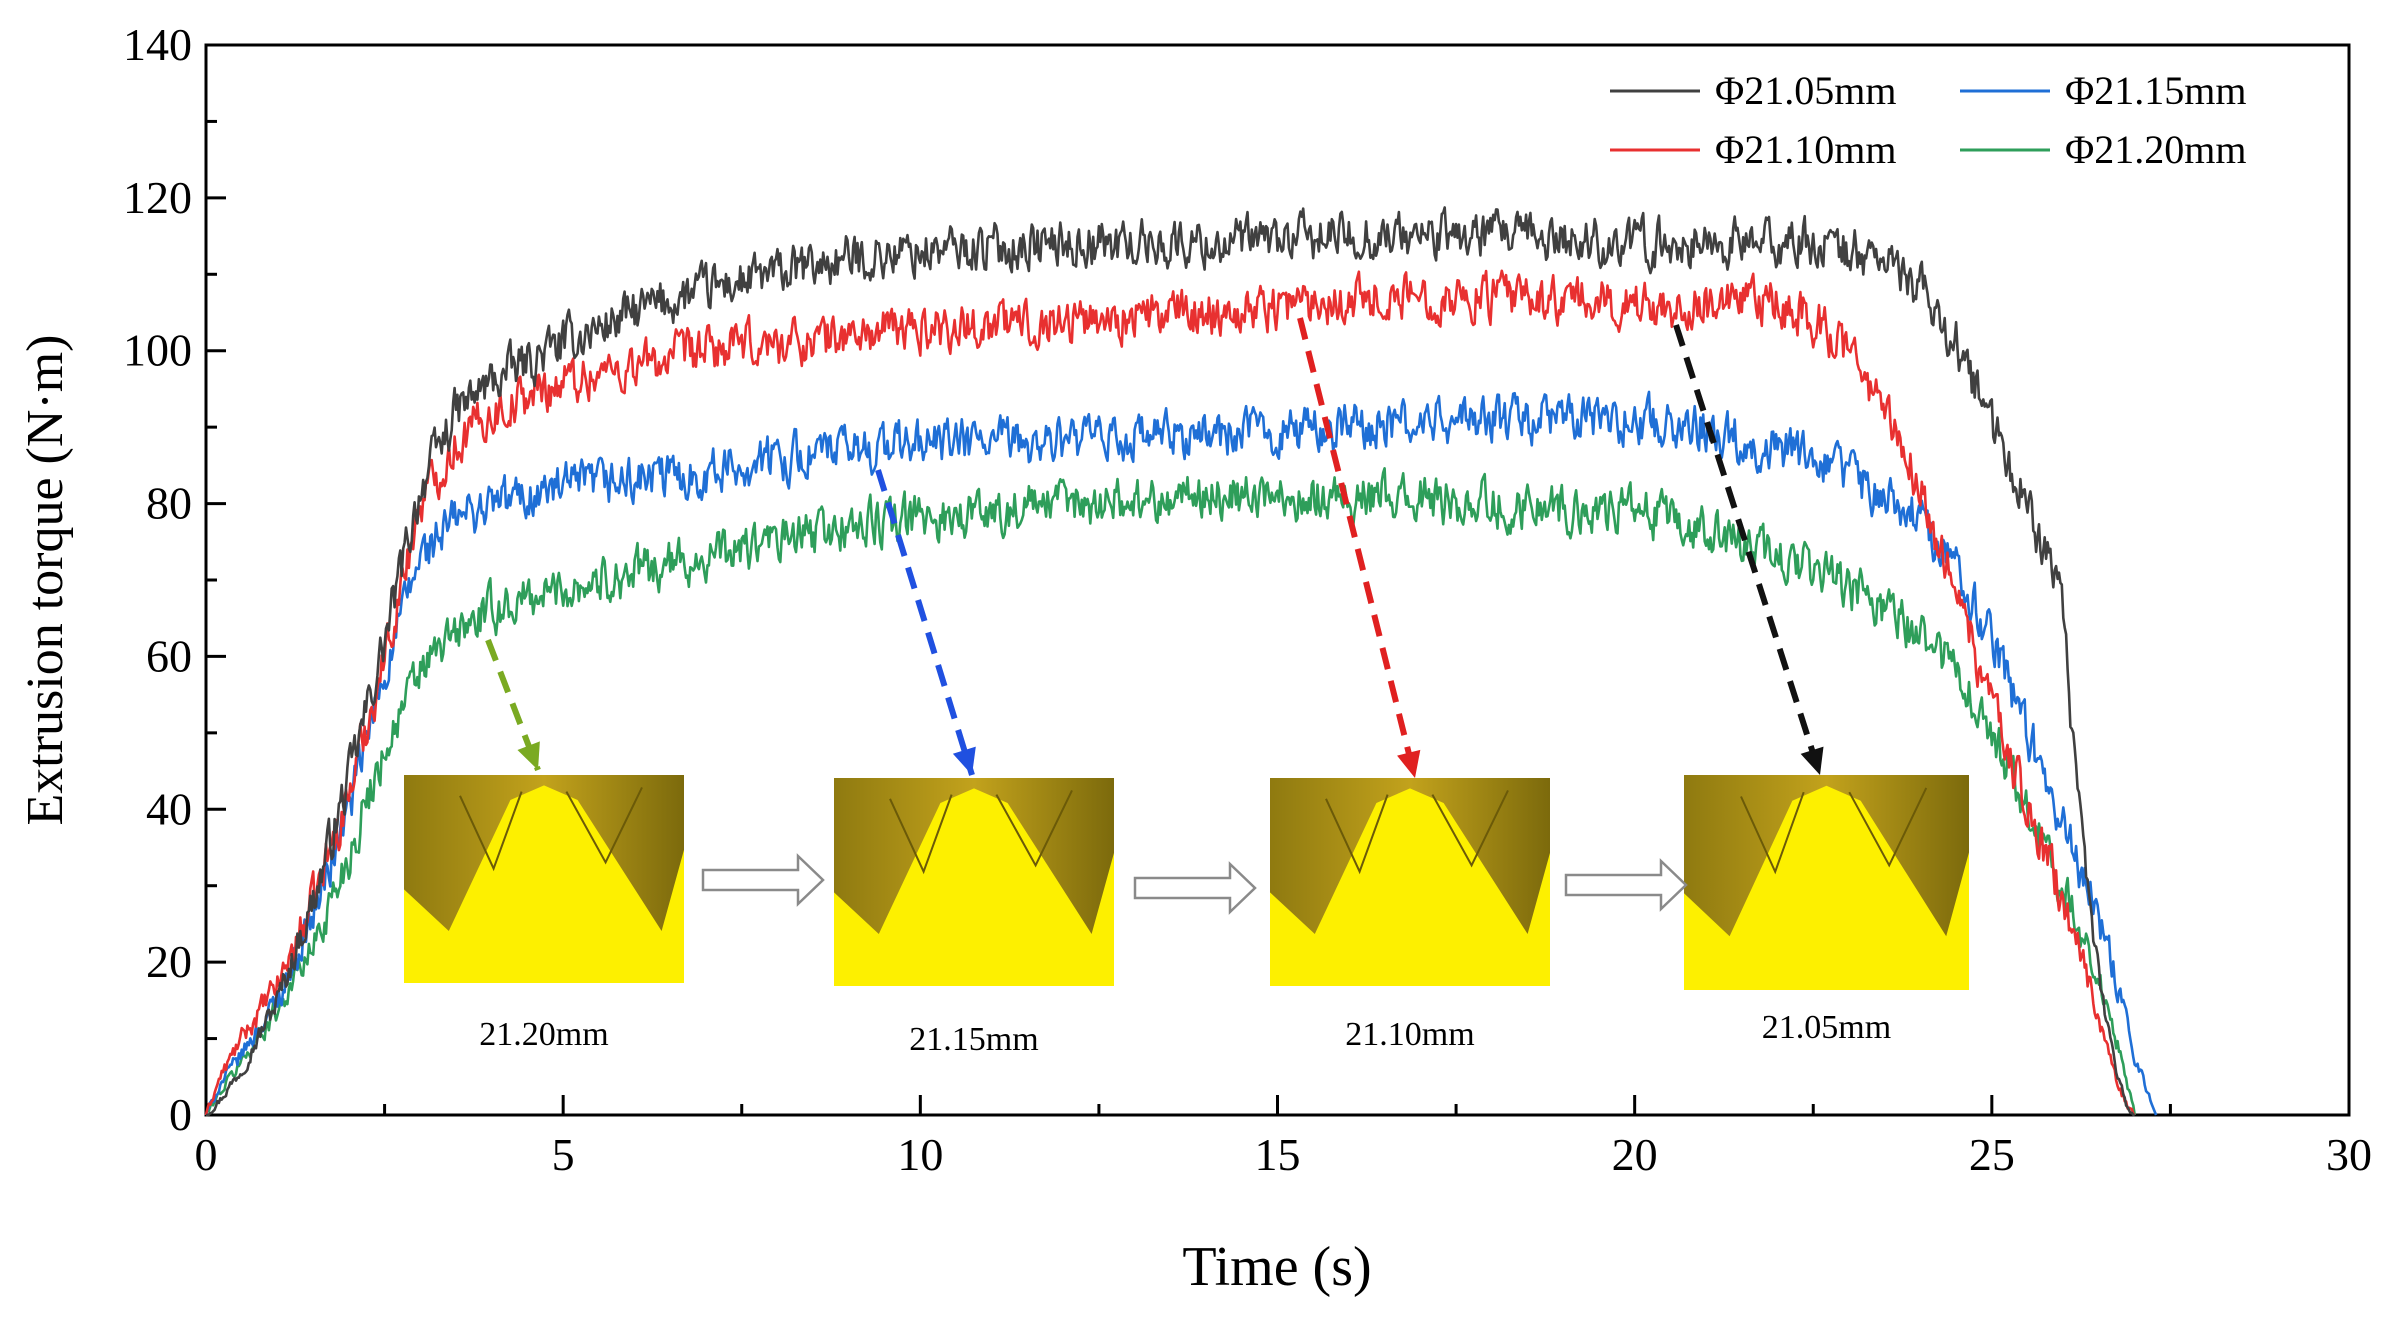  I want to click on legend-label-21-15: Φ21.15mm, so click(2155, 90).